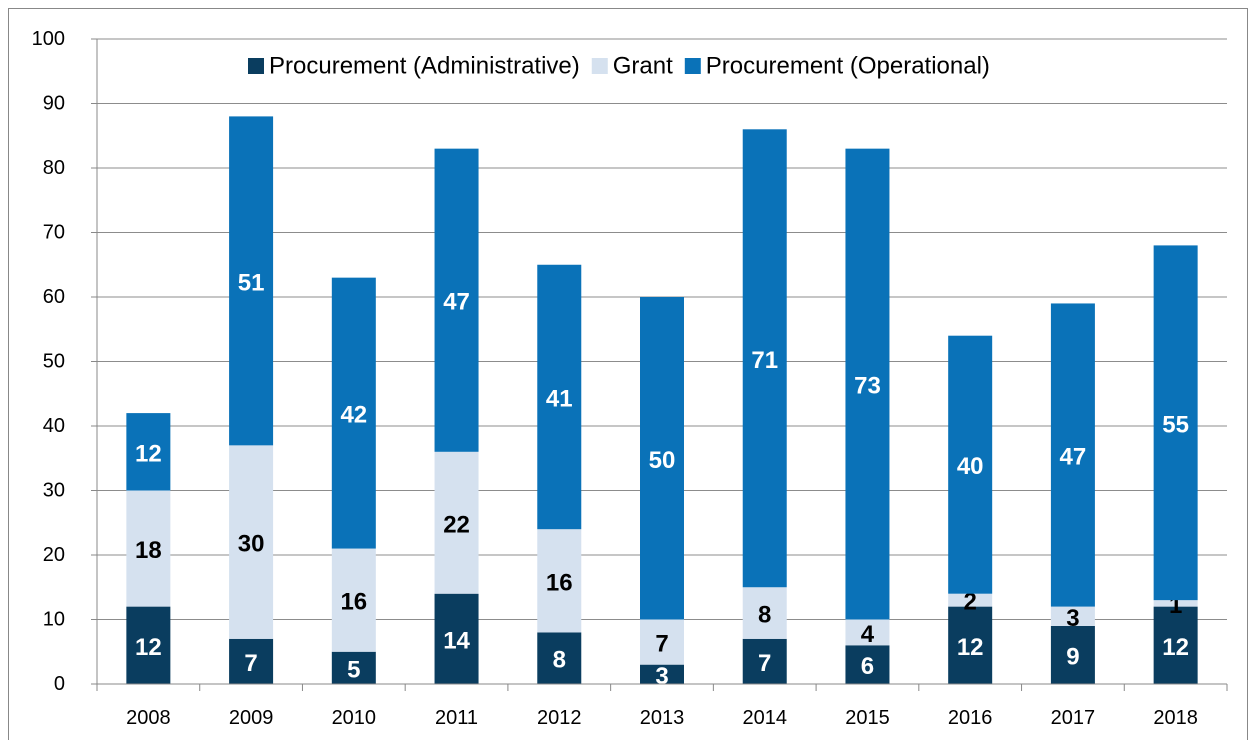 This screenshot has width=1256, height=740. What do you see at coordinates (54, 168) in the screenshot?
I see `y-tick-label: 80` at bounding box center [54, 168].